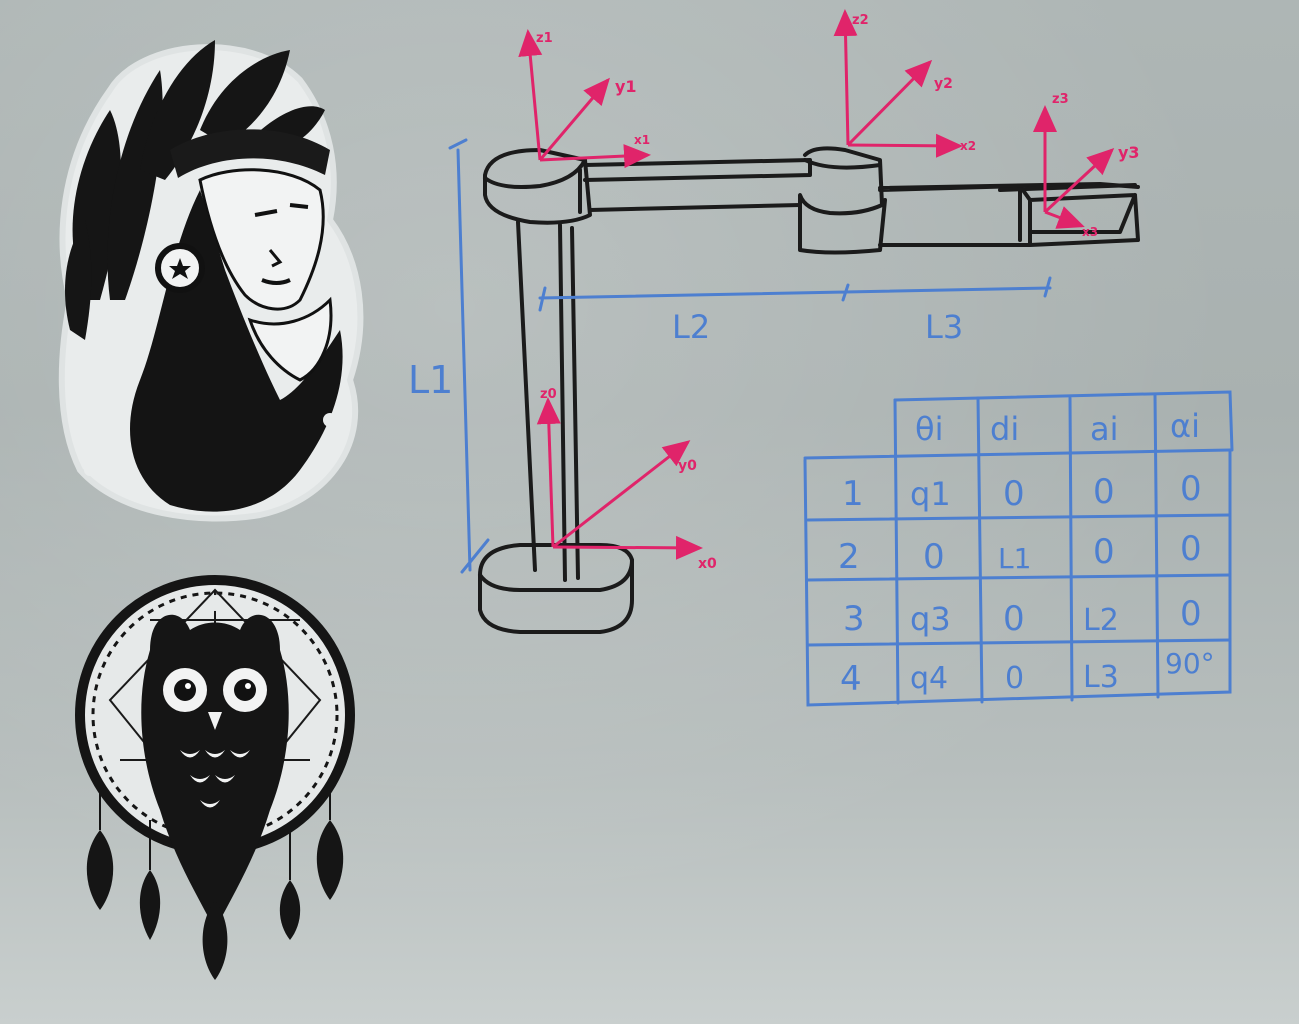 The height and width of the screenshot is (1024, 1299). Describe the element at coordinates (691, 327) in the screenshot. I see `label-l2: L2` at that location.